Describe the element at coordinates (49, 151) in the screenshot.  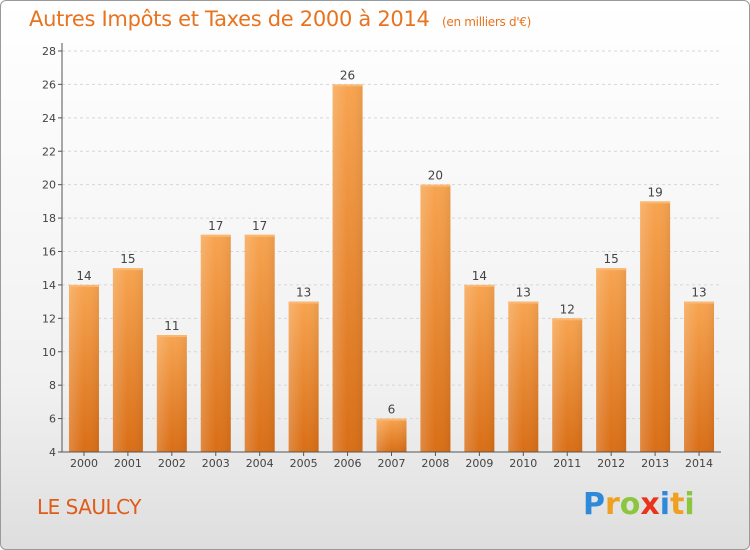
I see `y-tick-label: 22` at that location.